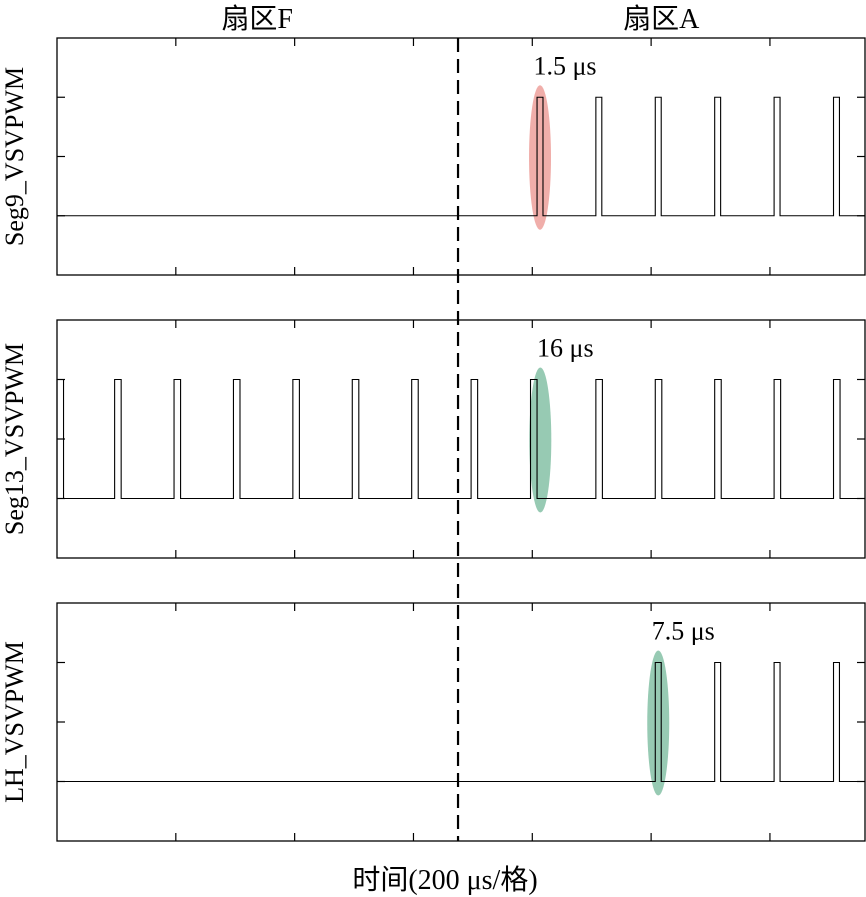  I want to click on x-axis-label: 时间(200 μs/格), so click(444, 880).